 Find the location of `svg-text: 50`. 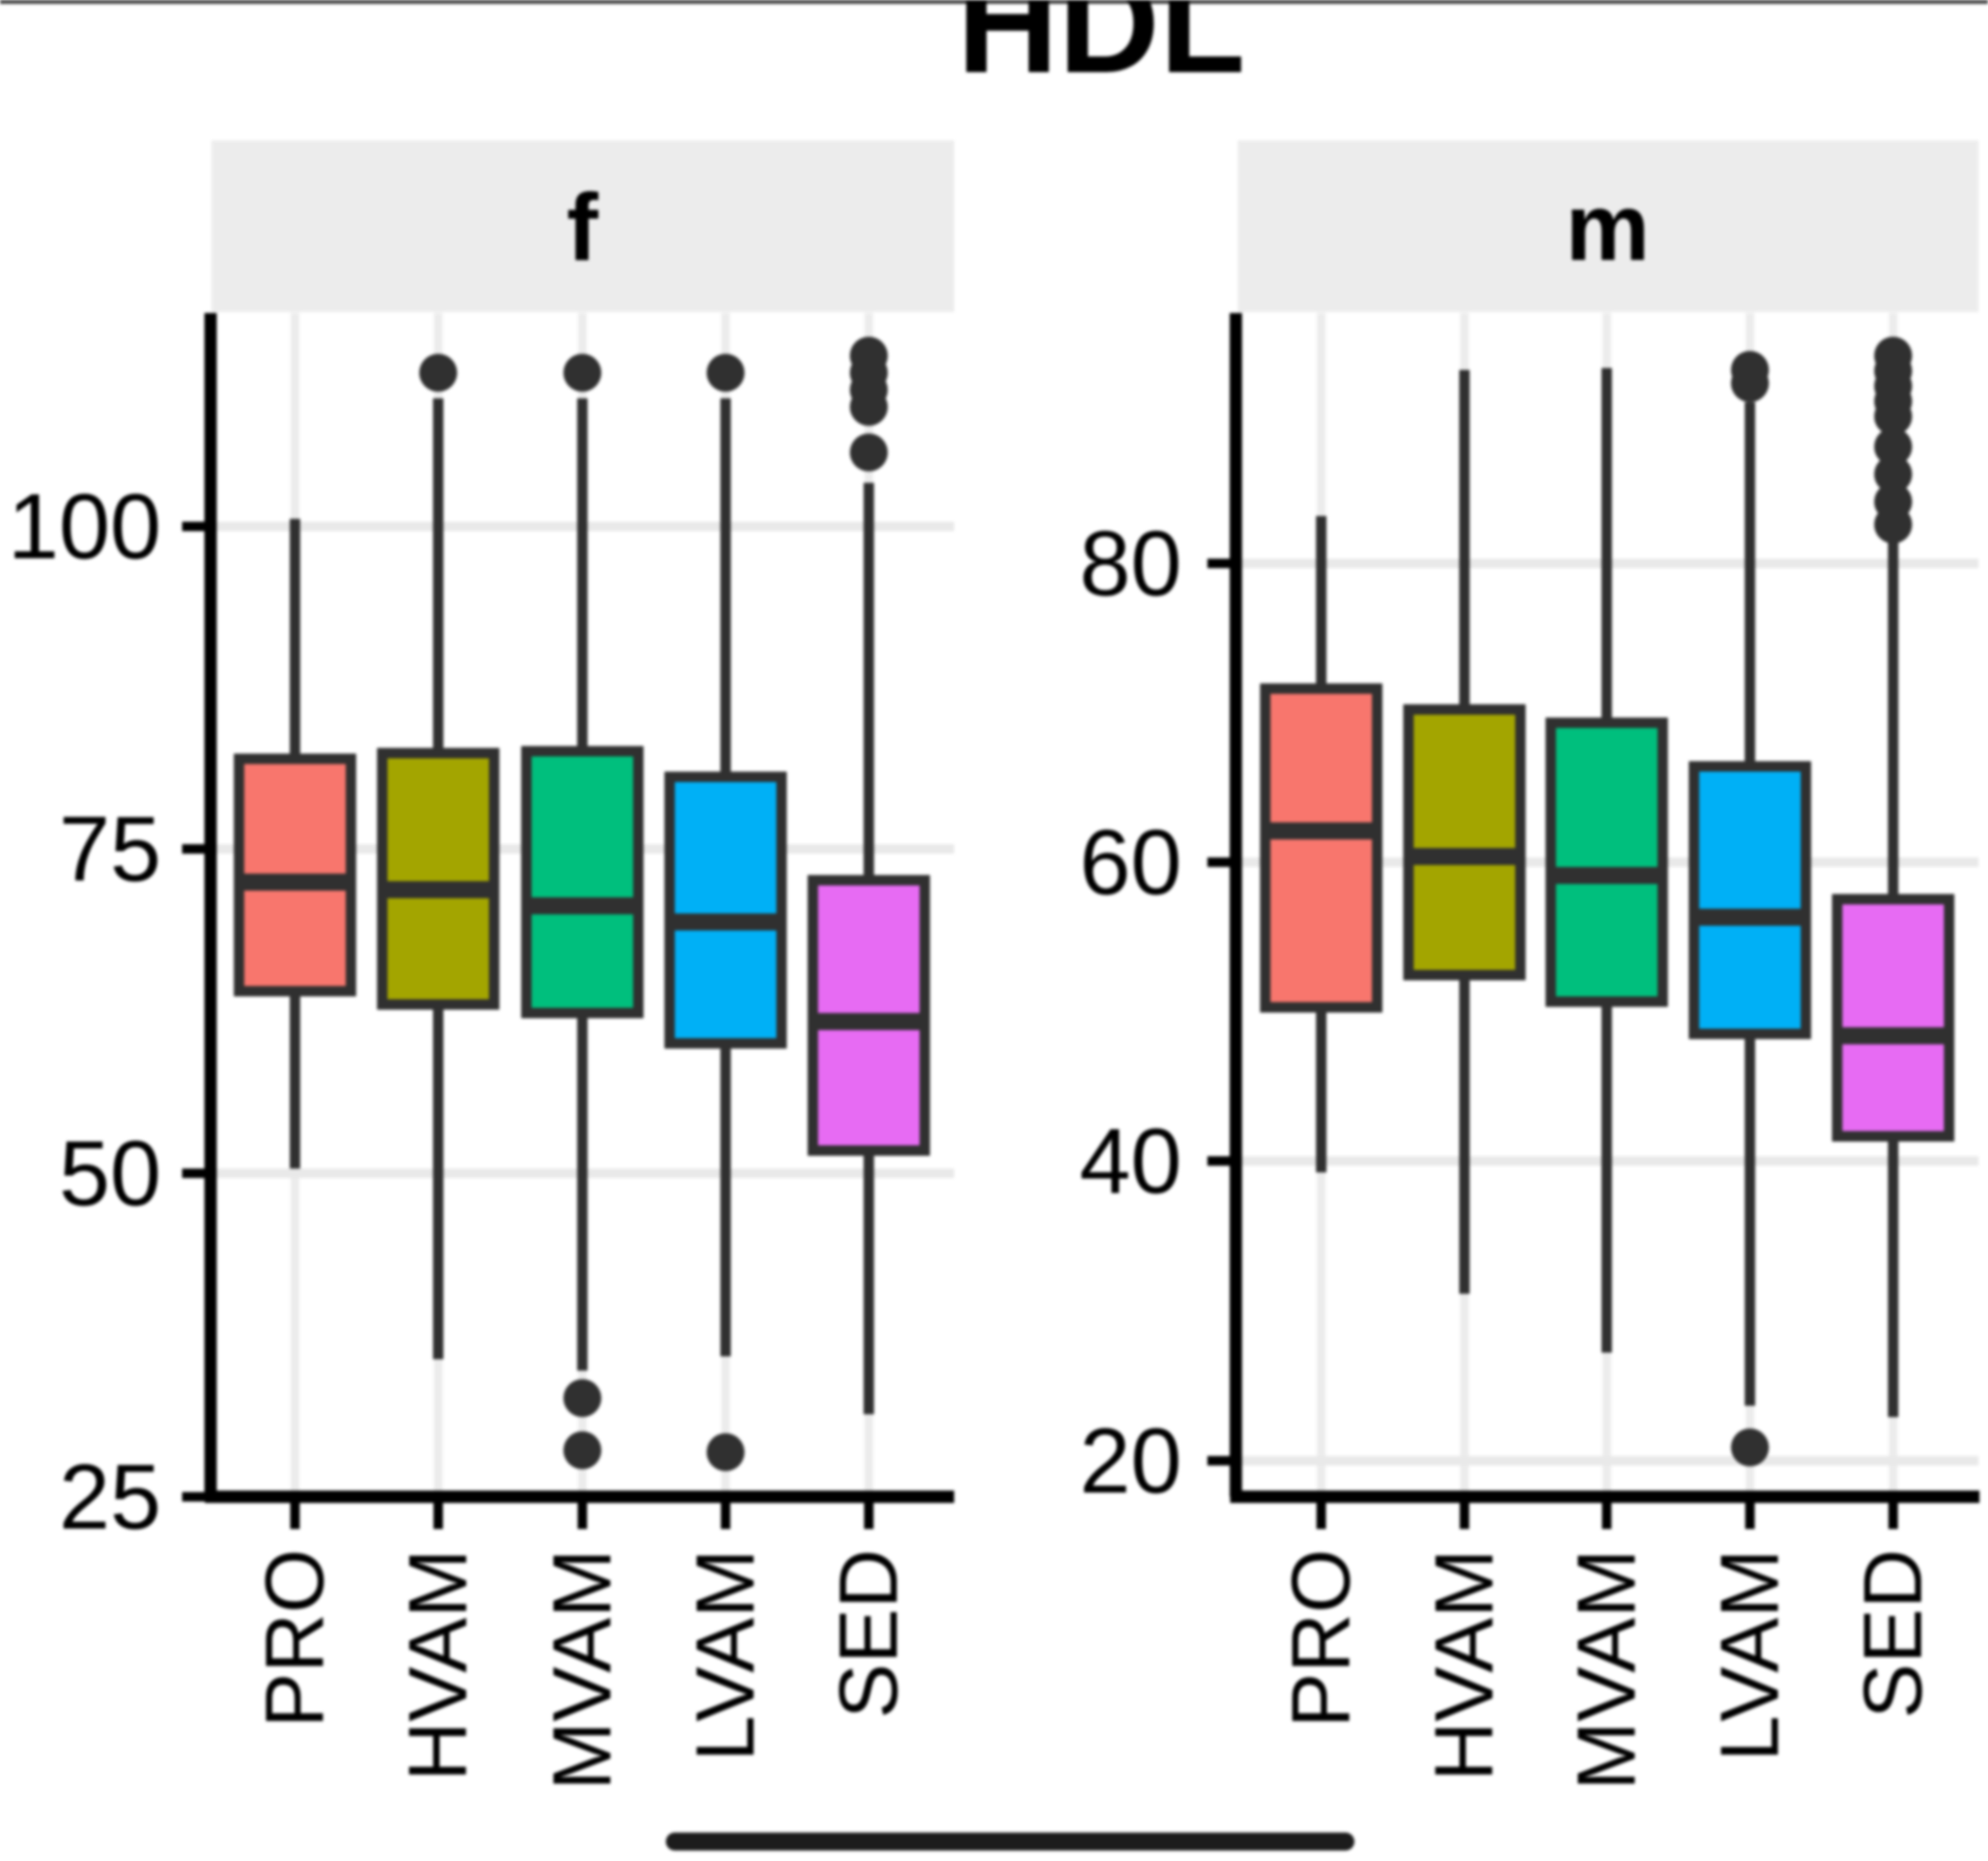

svg-text: 50 is located at coordinates (110, 1173).